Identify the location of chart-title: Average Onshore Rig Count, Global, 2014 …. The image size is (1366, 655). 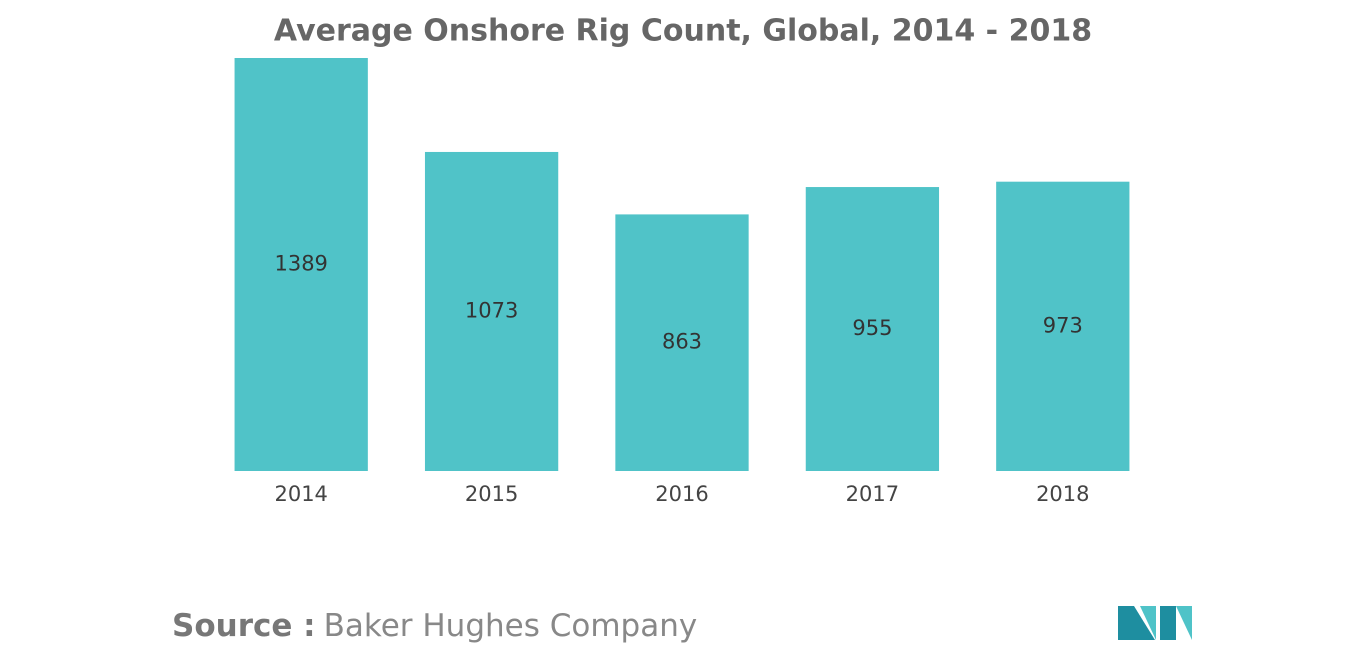
(683, 31).